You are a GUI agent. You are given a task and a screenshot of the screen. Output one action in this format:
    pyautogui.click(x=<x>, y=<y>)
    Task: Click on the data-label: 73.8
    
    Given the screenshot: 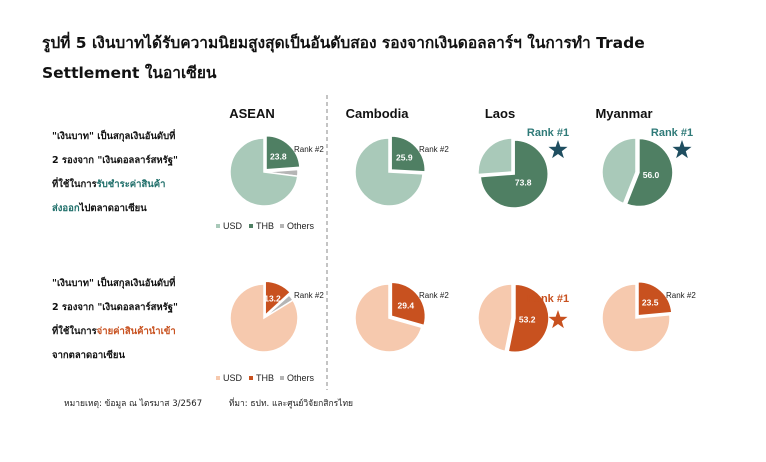 What is the action you would take?
    pyautogui.click(x=523, y=182)
    